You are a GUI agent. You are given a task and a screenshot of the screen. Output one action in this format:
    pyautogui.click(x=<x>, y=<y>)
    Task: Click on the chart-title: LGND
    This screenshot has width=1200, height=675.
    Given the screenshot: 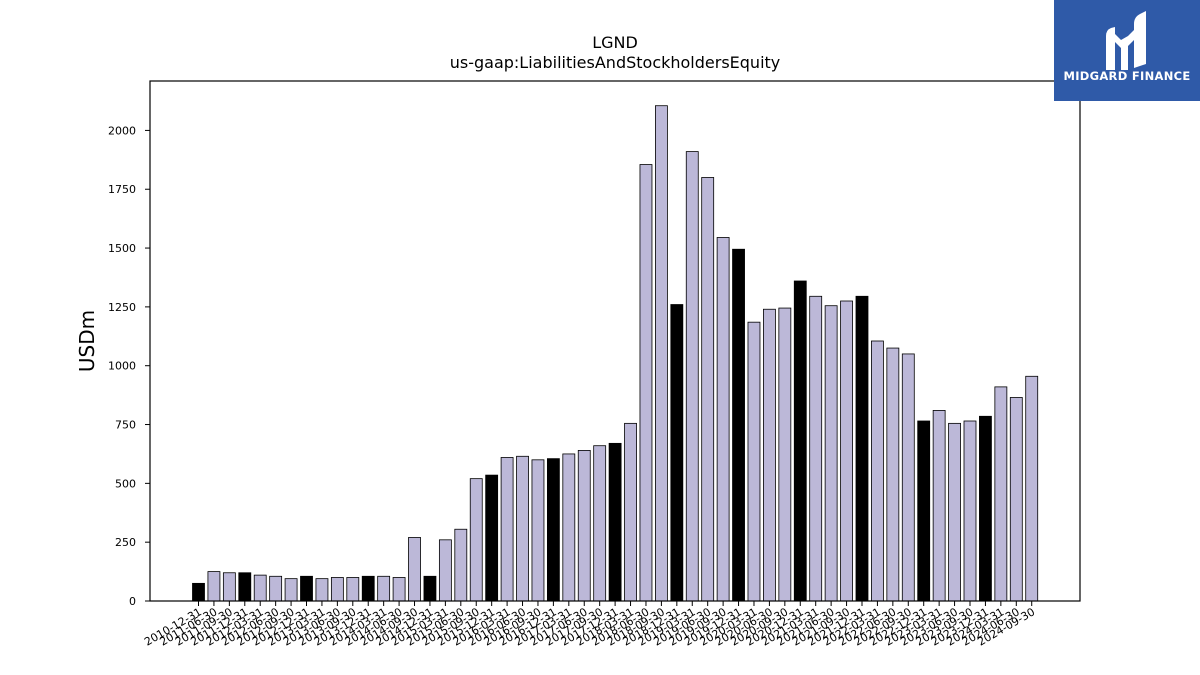 What is the action you would take?
    pyautogui.click(x=615, y=42)
    